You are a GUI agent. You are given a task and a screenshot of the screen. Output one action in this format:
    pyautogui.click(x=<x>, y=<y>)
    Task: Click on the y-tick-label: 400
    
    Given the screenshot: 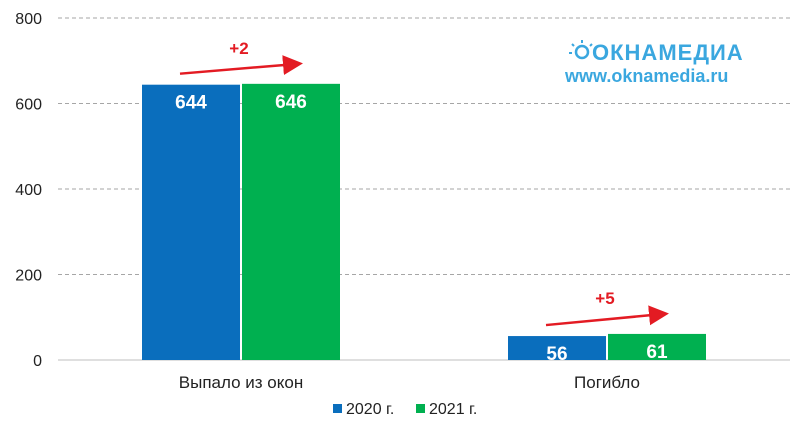 What is the action you would take?
    pyautogui.click(x=28, y=190)
    